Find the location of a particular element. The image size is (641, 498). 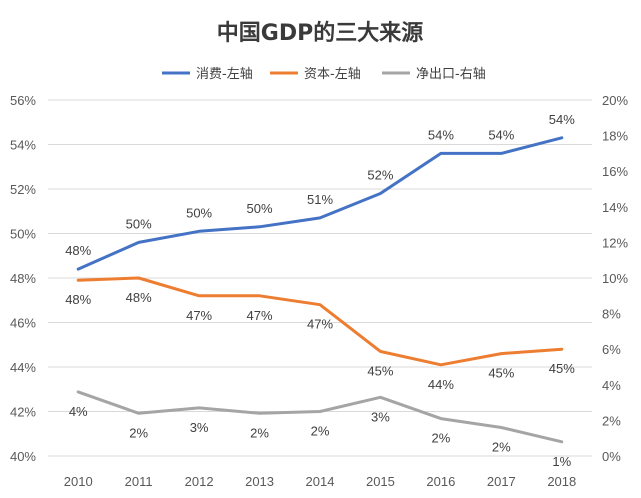

right-axis-tick-label: 10% is located at coordinates (615, 278).